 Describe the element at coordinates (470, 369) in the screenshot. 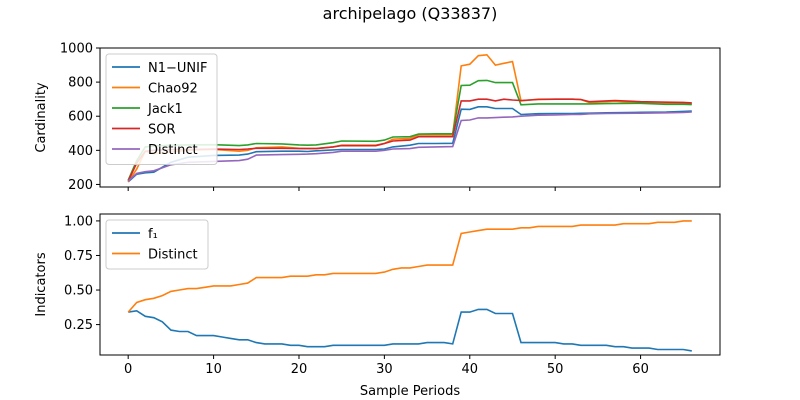

I see `x-tick-label: 40` at that location.